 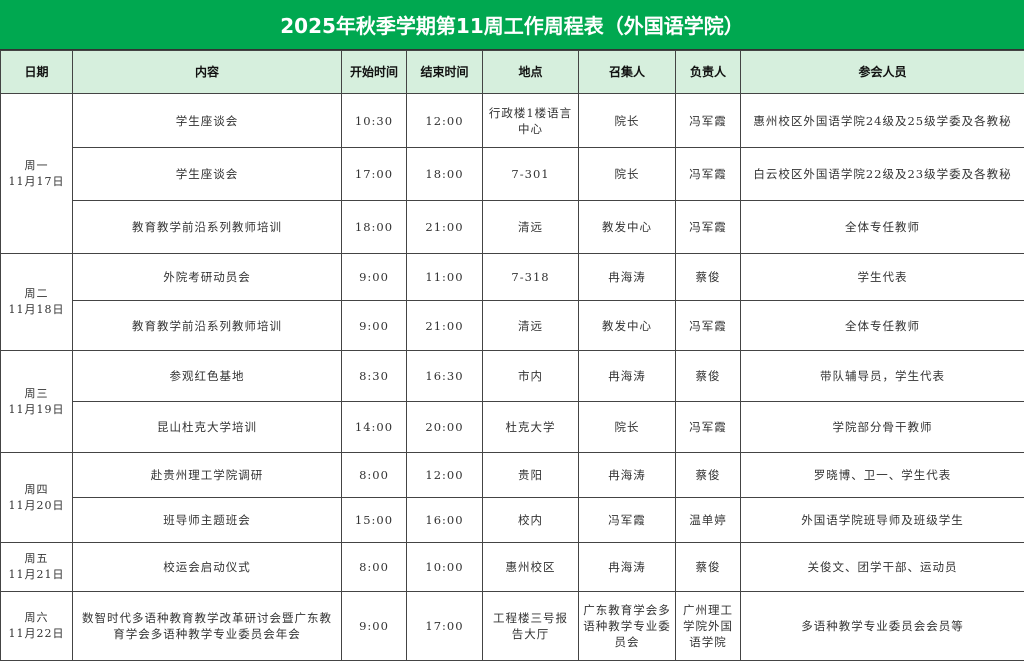 I want to click on cell-end-time: 18:00, so click(x=445, y=174).